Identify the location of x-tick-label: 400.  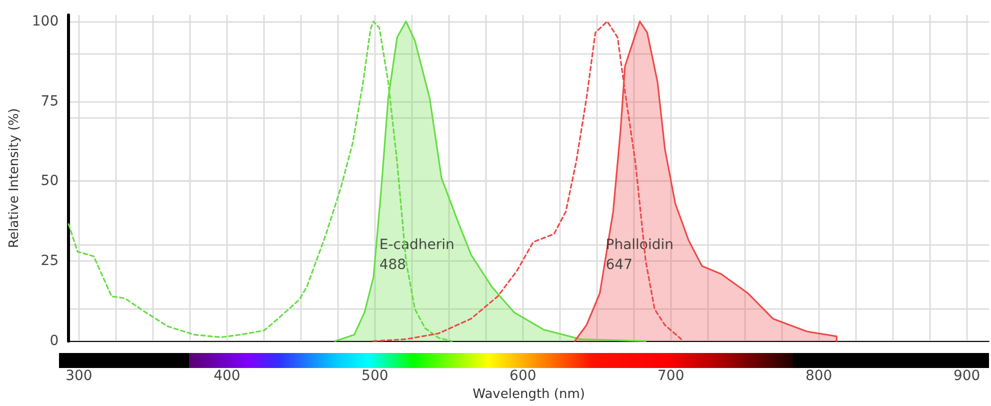
(227, 376).